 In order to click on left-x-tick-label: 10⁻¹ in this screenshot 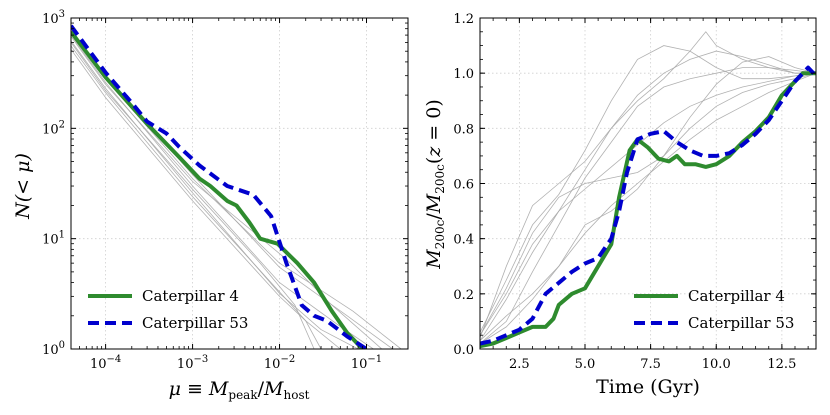, I will do `click(366, 363)`.